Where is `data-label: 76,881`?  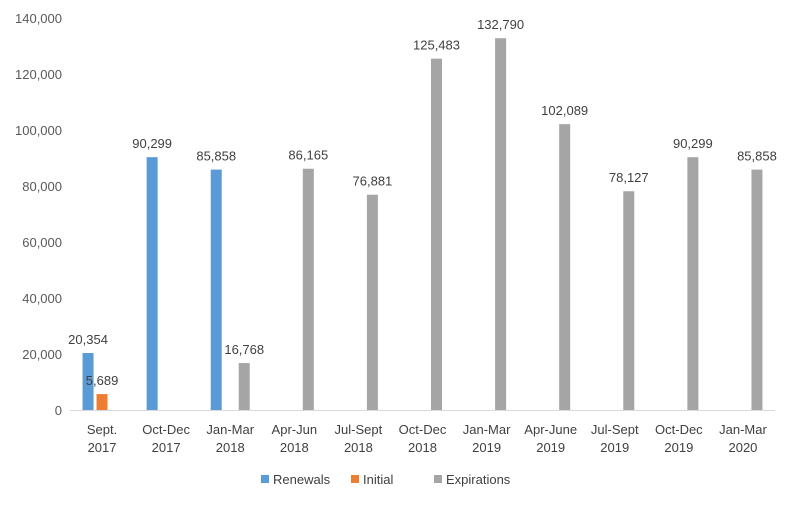
data-label: 76,881 is located at coordinates (373, 181).